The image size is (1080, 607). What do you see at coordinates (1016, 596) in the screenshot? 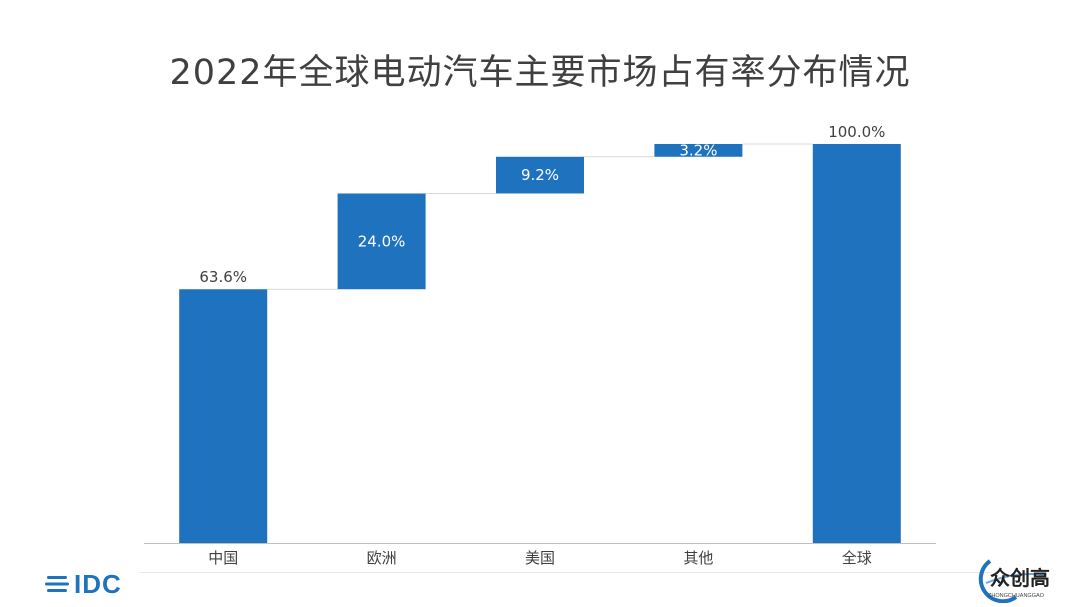
I see `svg-text: ZHONGCHUANGGAO` at bounding box center [1016, 596].